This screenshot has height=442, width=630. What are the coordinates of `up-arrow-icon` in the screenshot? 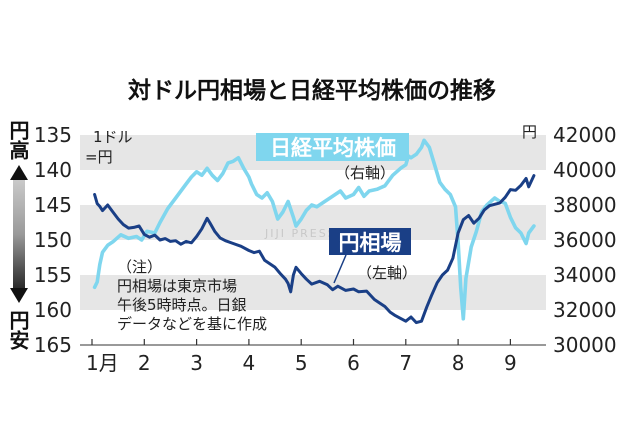 It's located at (19, 172).